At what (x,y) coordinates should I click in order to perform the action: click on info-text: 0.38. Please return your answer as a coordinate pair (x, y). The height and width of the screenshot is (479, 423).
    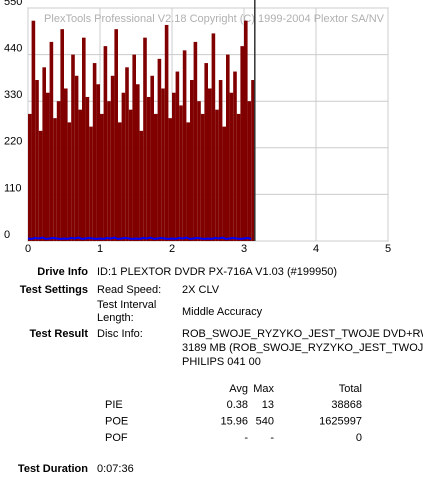
    Looking at the image, I should click on (237, 405).